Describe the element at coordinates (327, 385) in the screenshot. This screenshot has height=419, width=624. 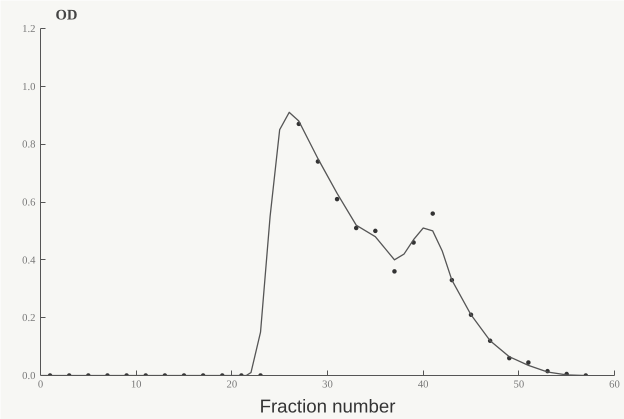
I see `x-tick-label: 30` at that location.